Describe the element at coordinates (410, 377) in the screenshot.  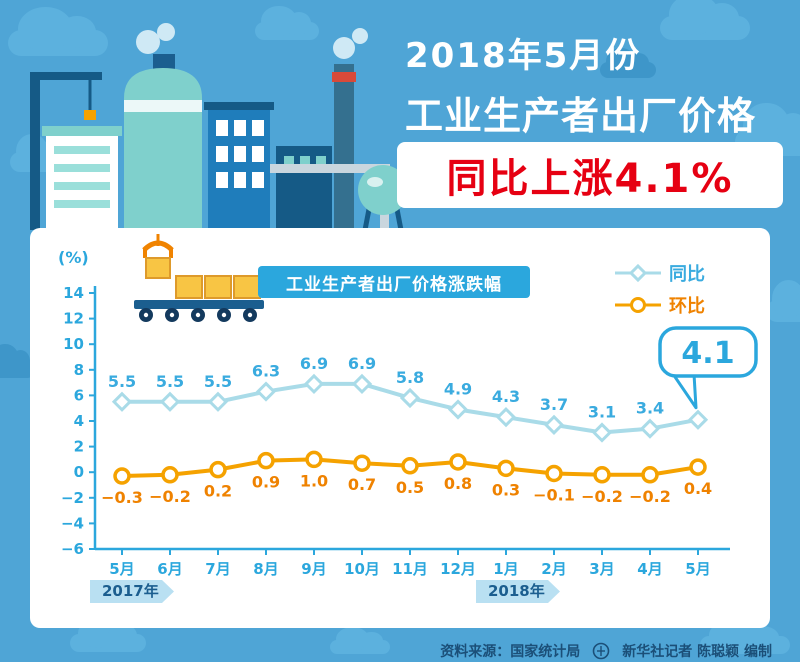
I see `svg-text: 5.8` at that location.